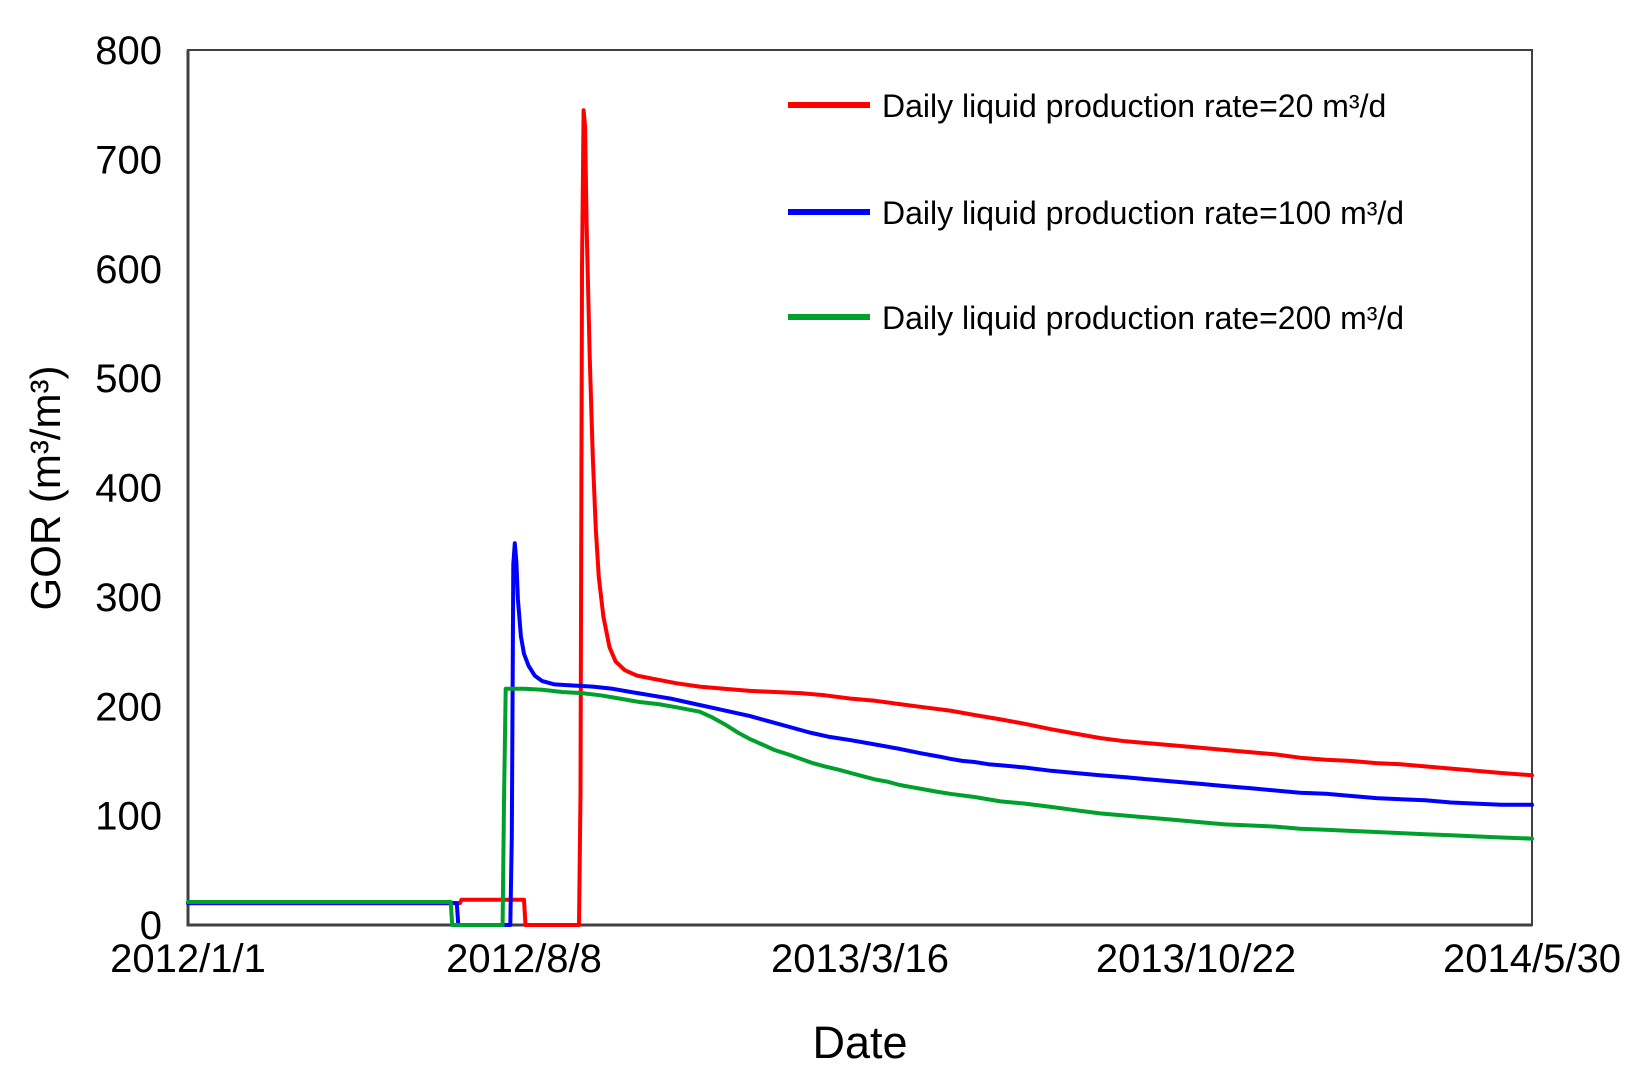 This screenshot has width=1649, height=1079. I want to click on y-axis-tick-labels: 0 100 200 300 400 500 600 700 800, so click(128, 488).